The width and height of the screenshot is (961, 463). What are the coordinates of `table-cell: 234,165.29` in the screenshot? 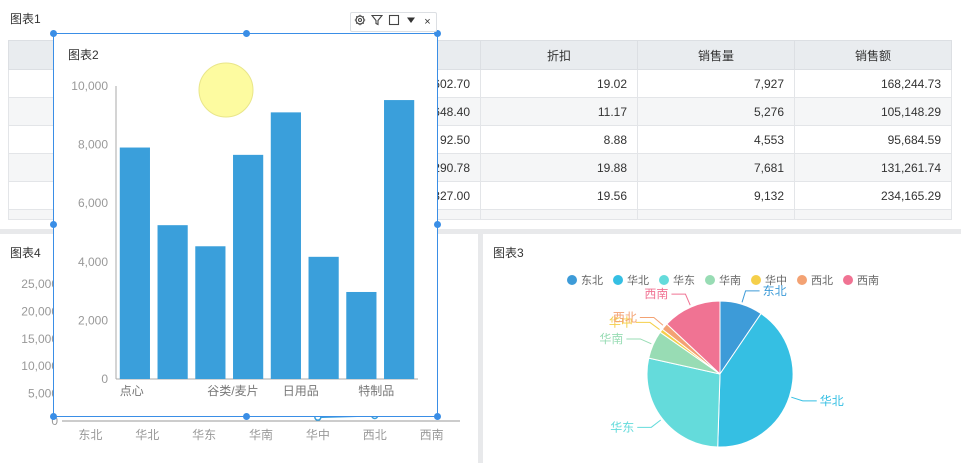 It's located at (873, 195).